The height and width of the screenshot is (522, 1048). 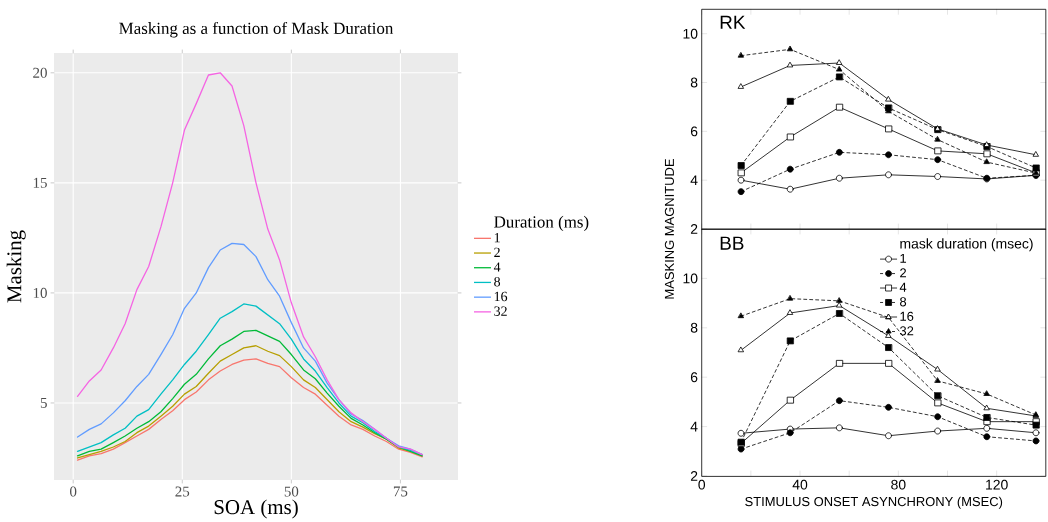 What do you see at coordinates (800, 484) in the screenshot?
I see `x-tick-label: 40` at bounding box center [800, 484].